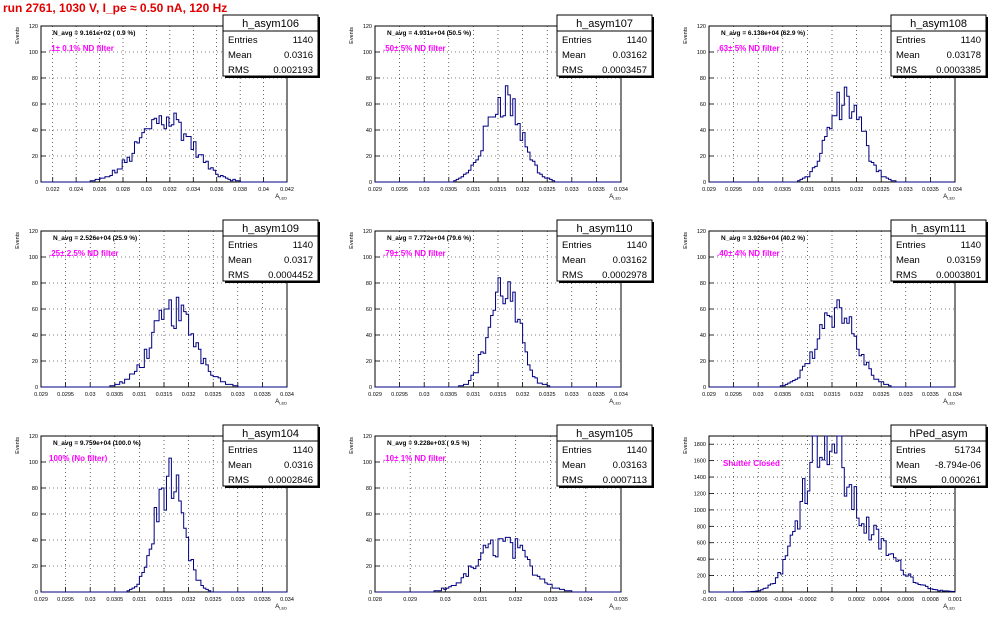 This screenshot has width=996, height=622. Describe the element at coordinates (35, 79) in the screenshot. I see `y-tick-label: 80` at that location.